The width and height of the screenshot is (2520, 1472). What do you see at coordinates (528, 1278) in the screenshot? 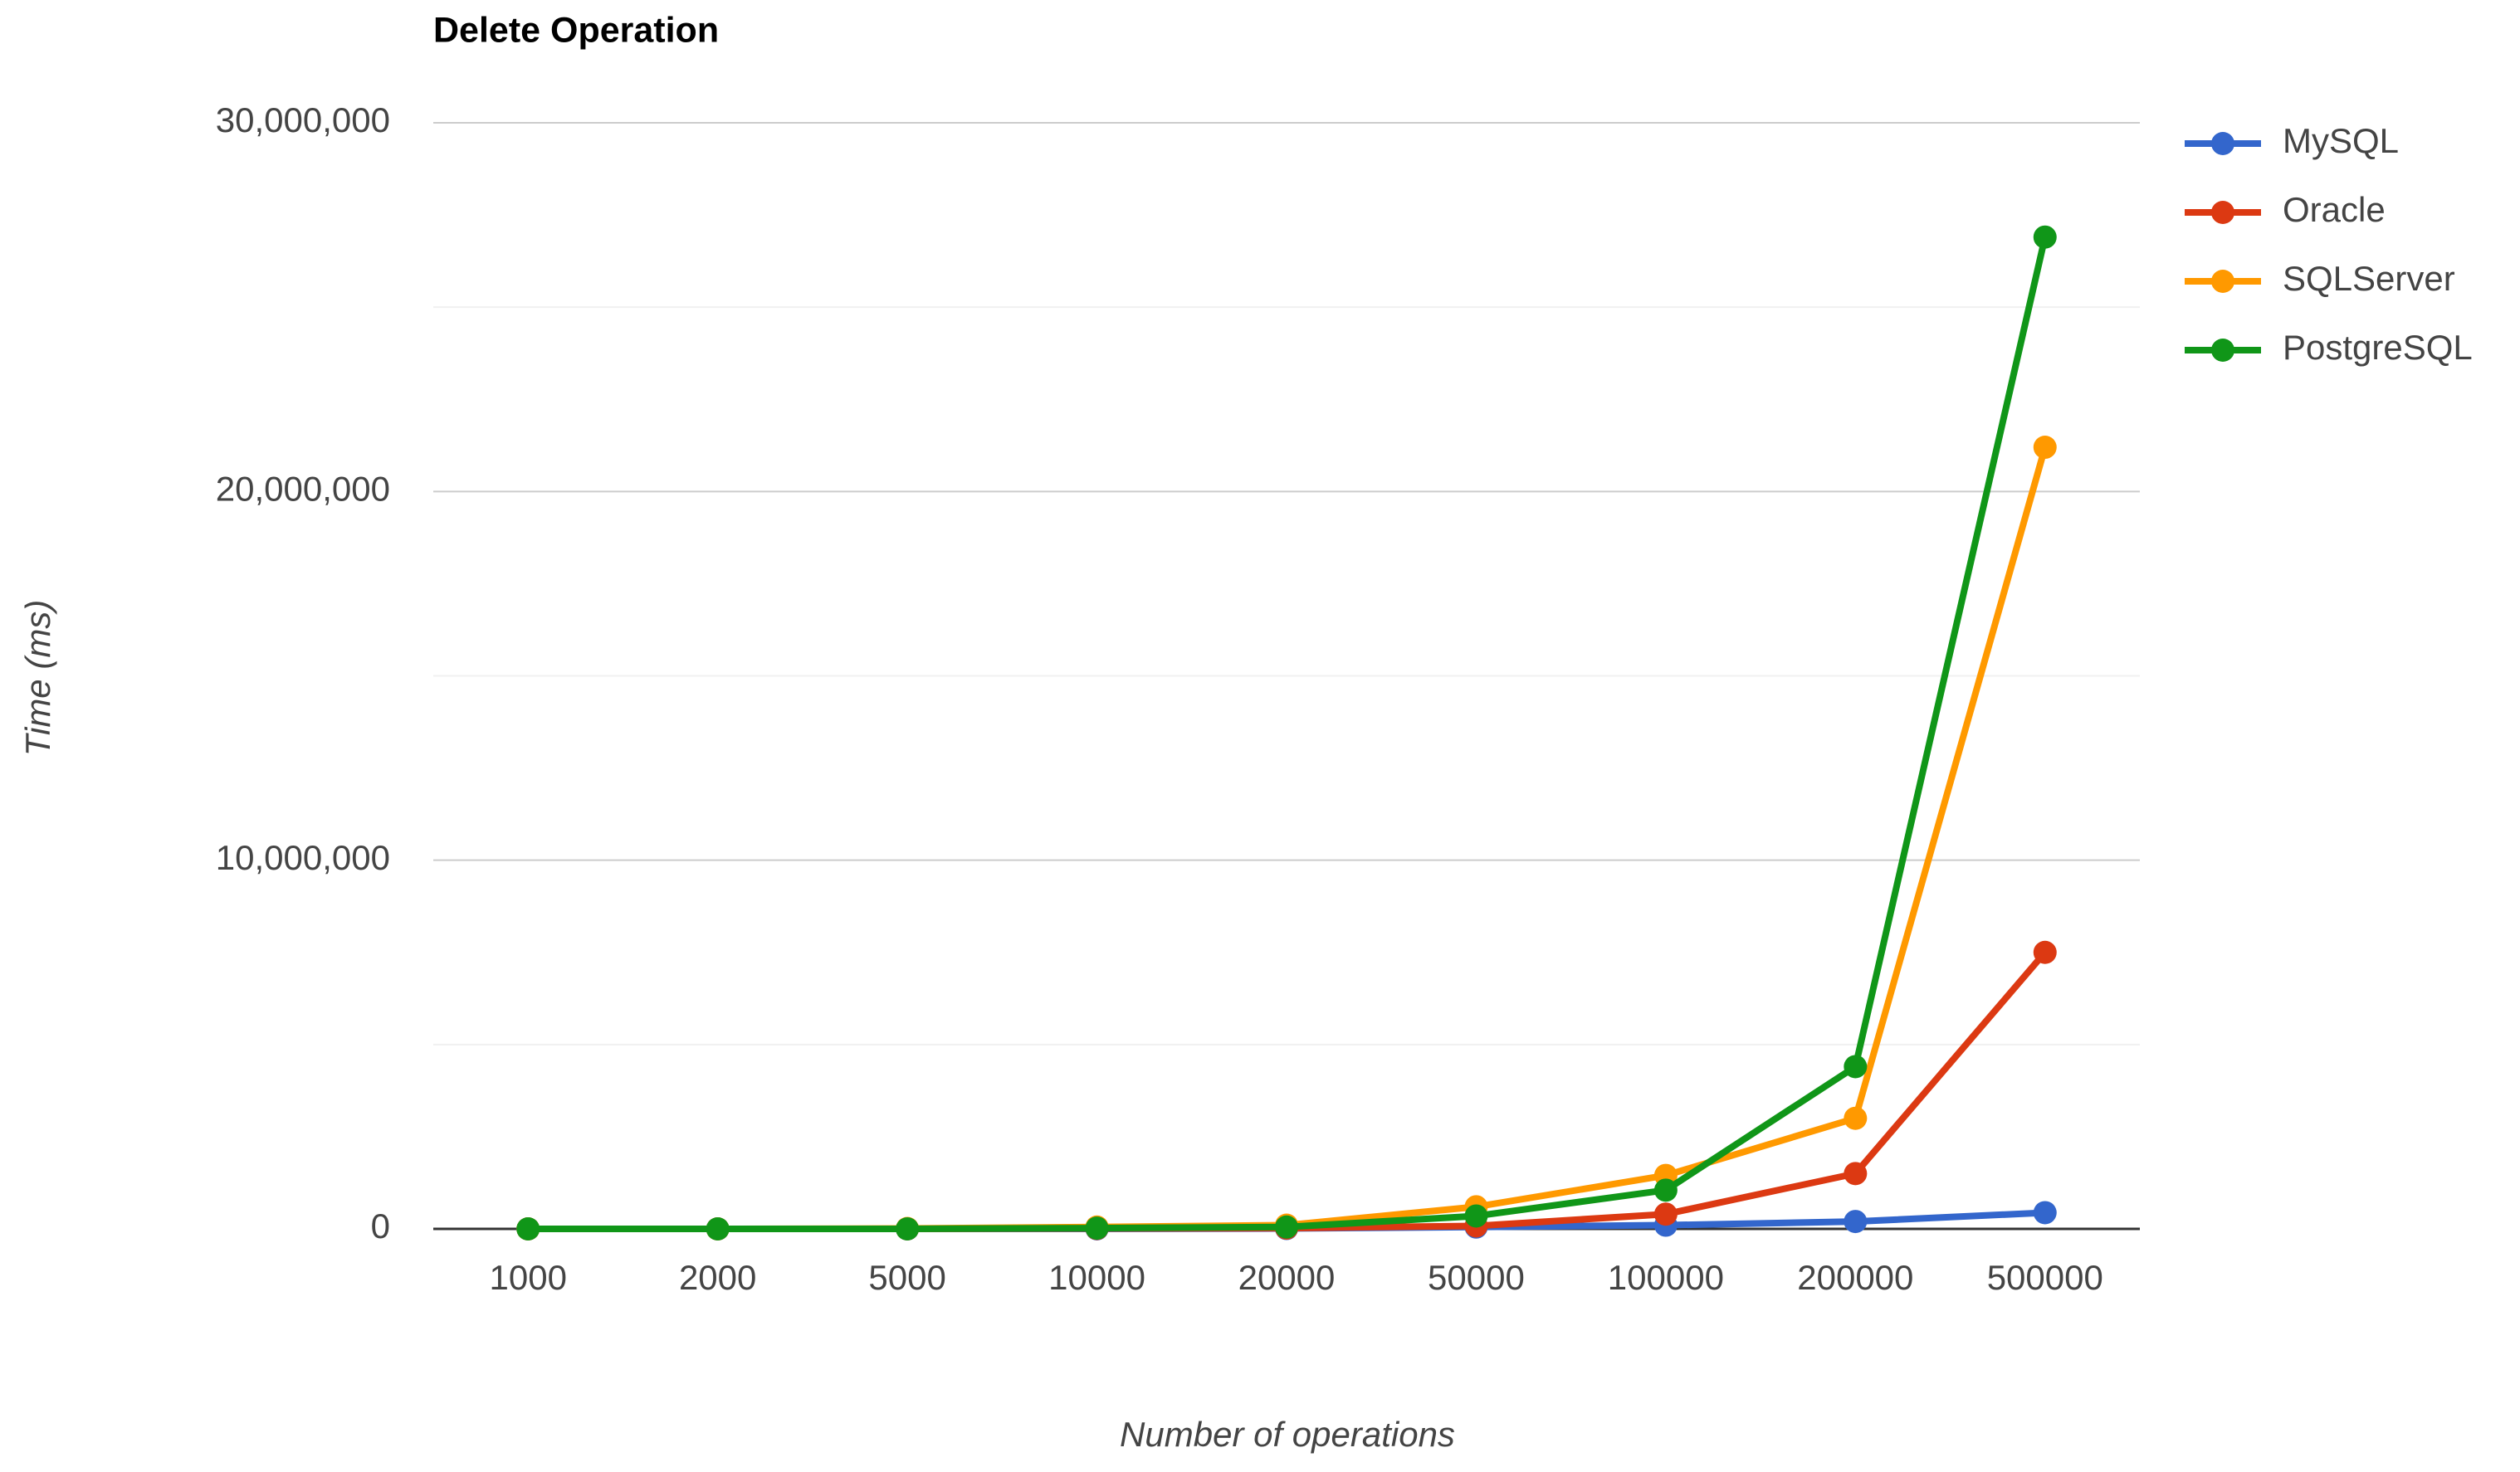
I see `x-tick-label: 1000` at bounding box center [528, 1278].